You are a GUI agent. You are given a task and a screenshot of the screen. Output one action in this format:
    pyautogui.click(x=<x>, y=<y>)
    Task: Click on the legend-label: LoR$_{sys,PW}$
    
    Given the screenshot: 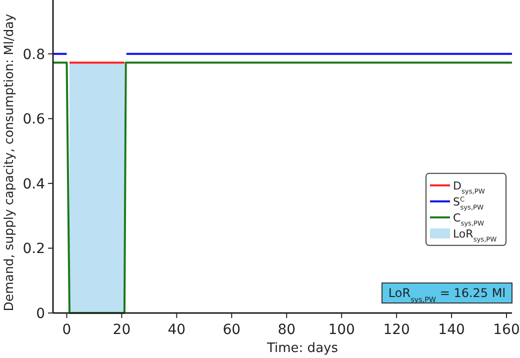 What is the action you would take?
    pyautogui.click(x=475, y=235)
    